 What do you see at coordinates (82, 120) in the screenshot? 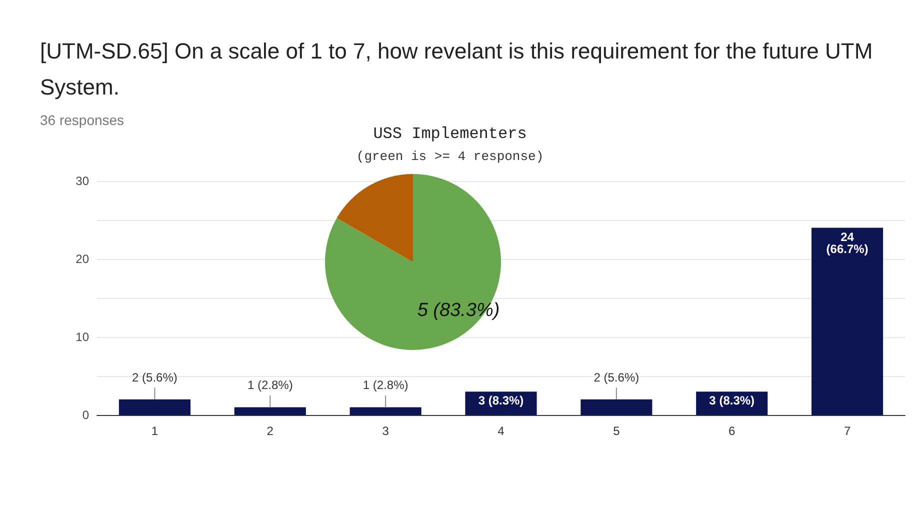
I see `chart-subtitle: 36 responses` at bounding box center [82, 120].